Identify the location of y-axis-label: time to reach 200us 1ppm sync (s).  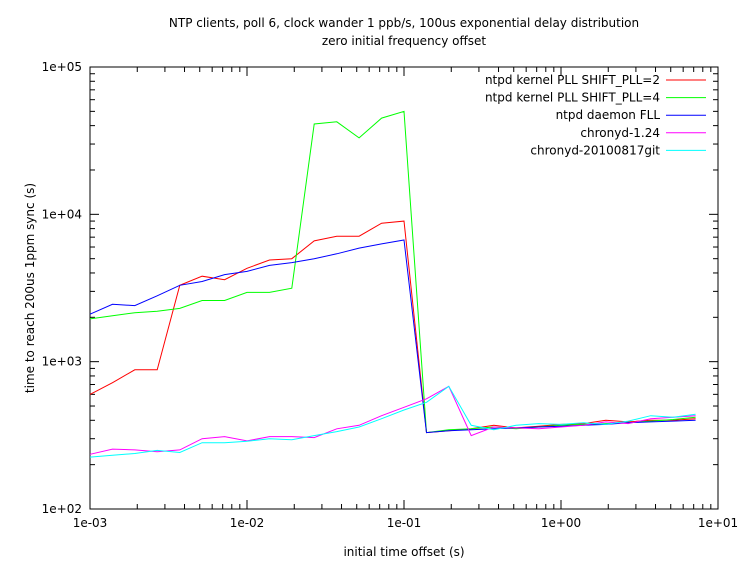
(30, 288).